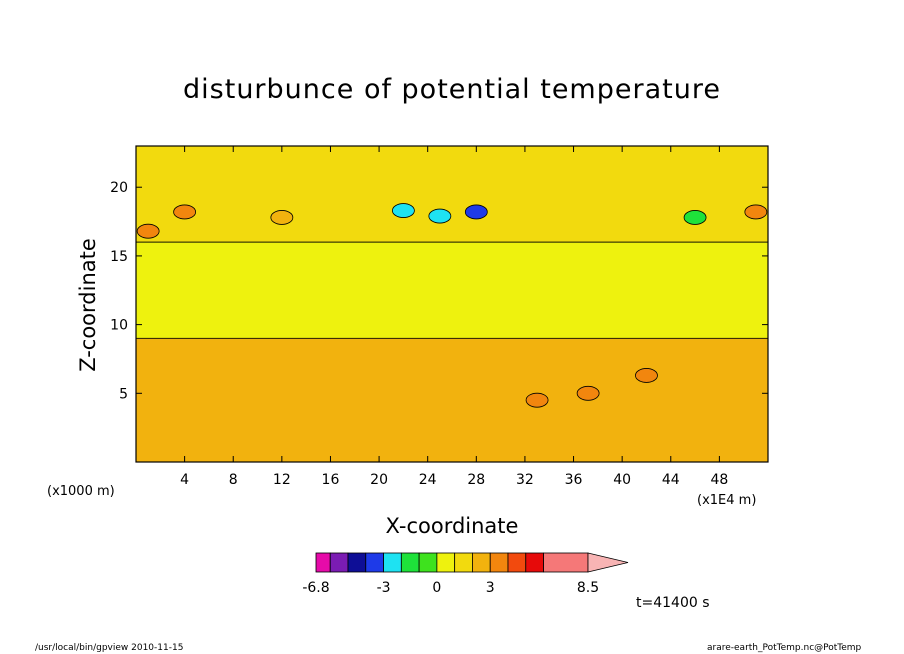 Image resolution: width=904 pixels, height=654 pixels. What do you see at coordinates (784, 648) in the screenshot?
I see `footer-source: arare-earth_PotTemp.nc@PotTemp` at bounding box center [784, 648].